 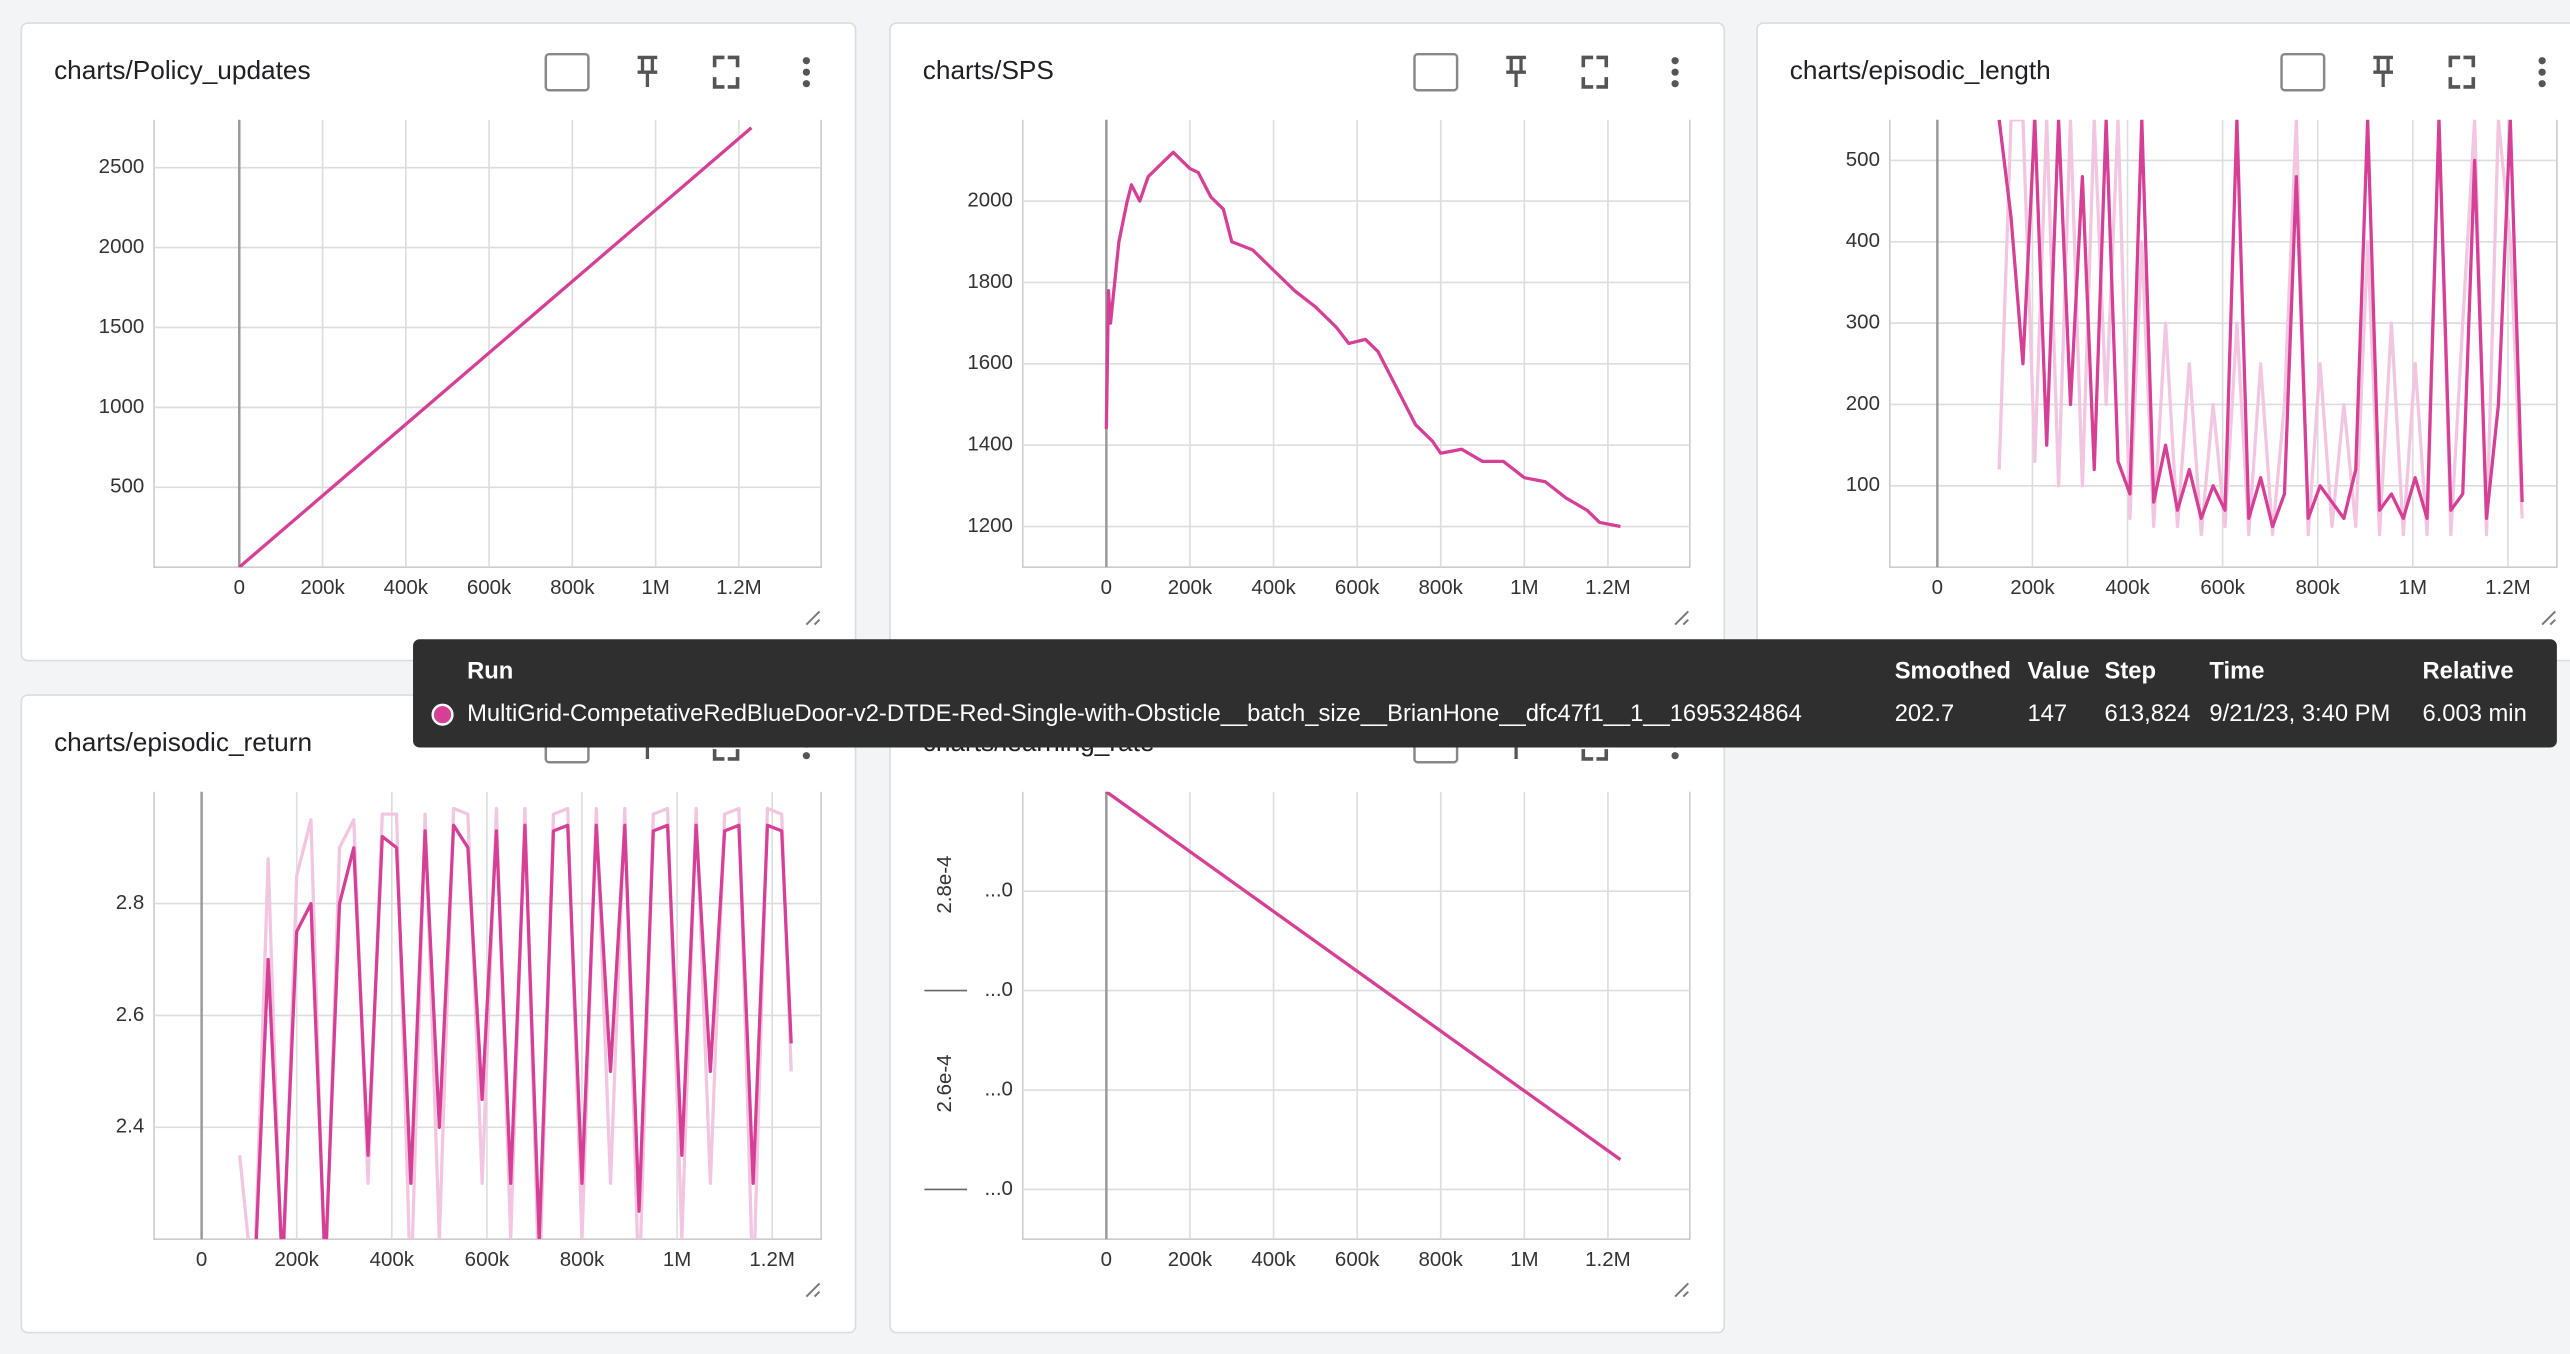 I want to click on tooltip-header: Time, so click(x=2236, y=670).